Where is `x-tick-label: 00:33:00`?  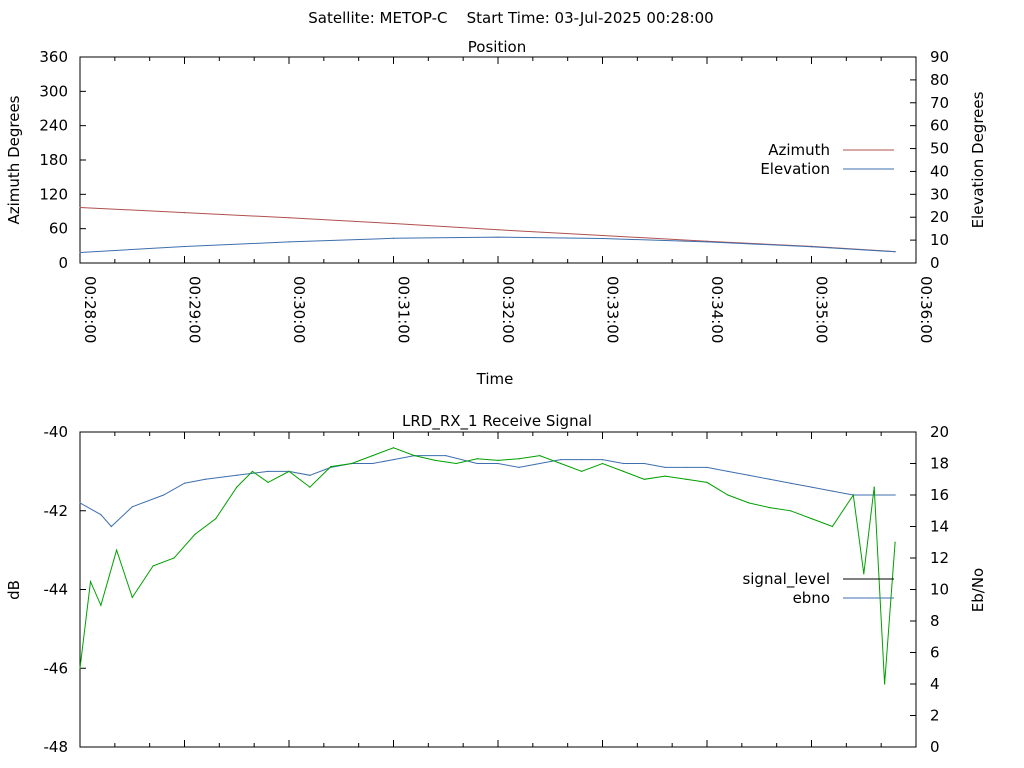 x-tick-label: 00:33:00 is located at coordinates (613, 309).